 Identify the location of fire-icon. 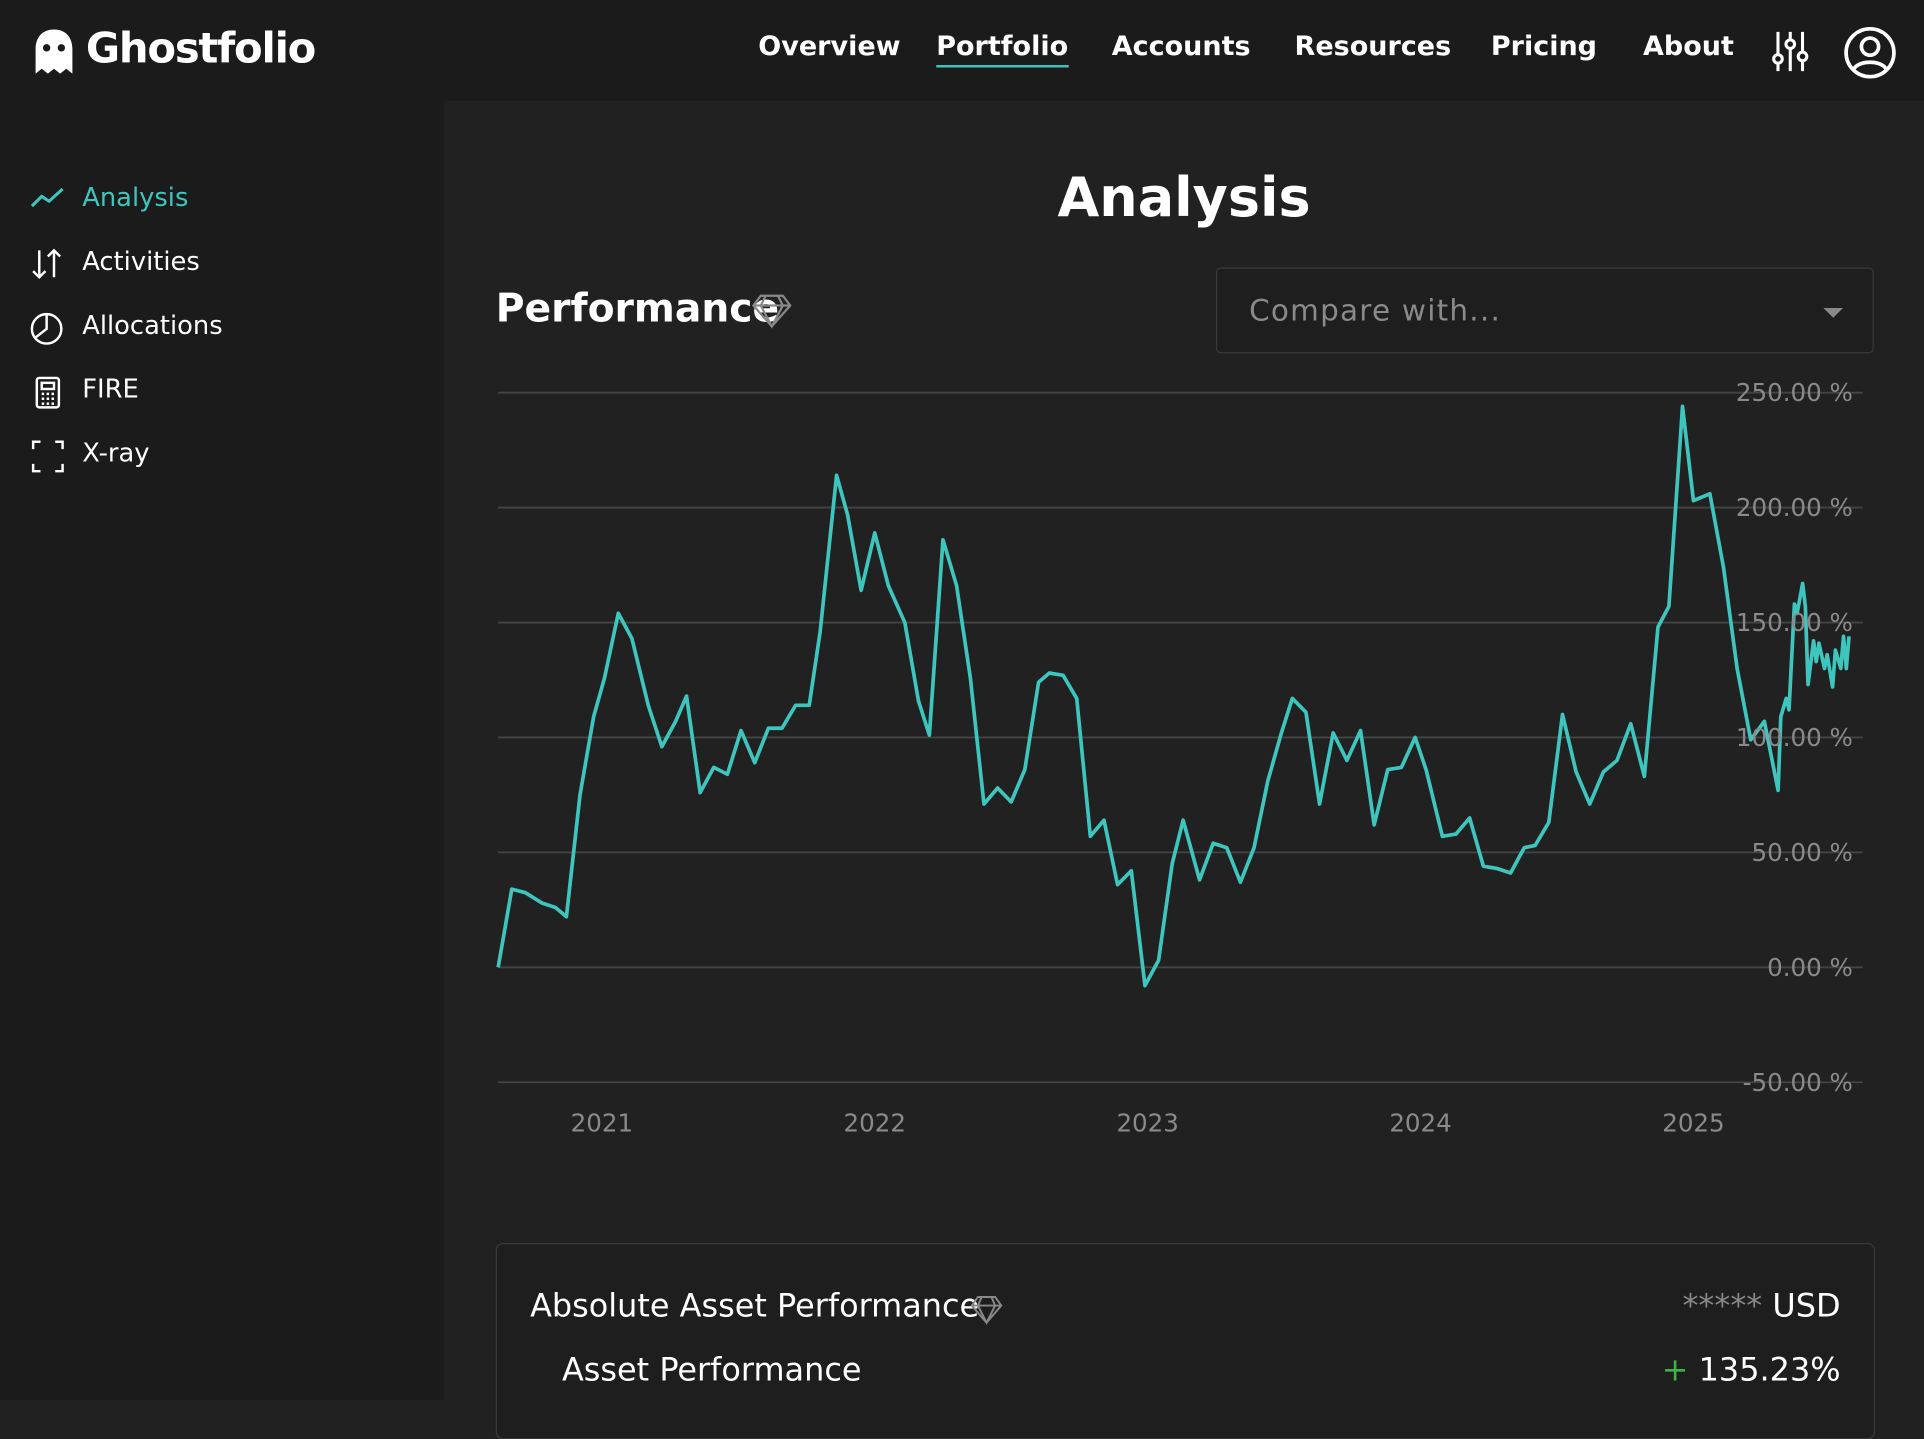
(48, 392).